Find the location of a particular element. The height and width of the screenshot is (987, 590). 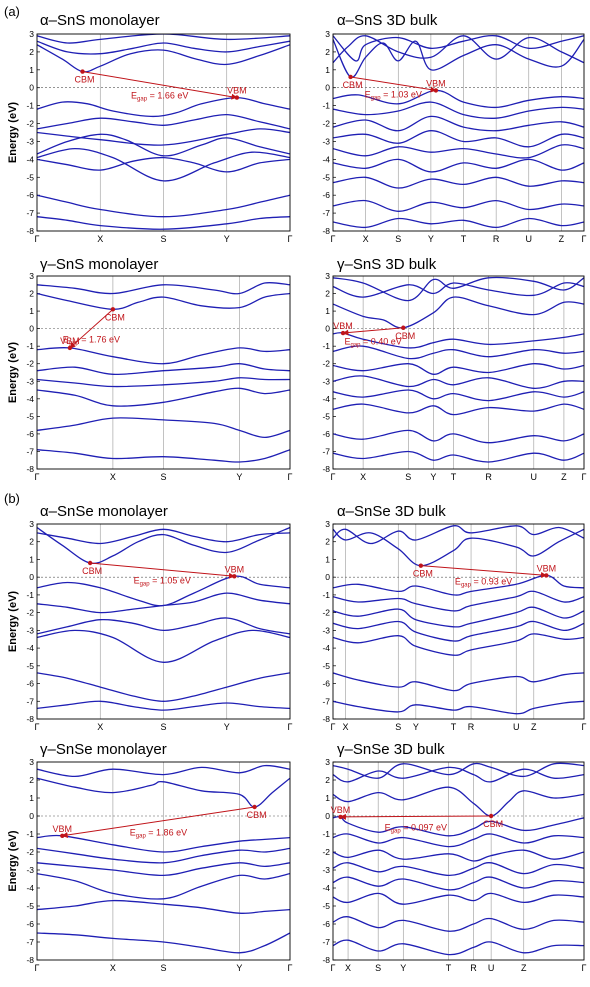

panel-title: α–SnSe 3D bulk is located at coordinates (391, 511).